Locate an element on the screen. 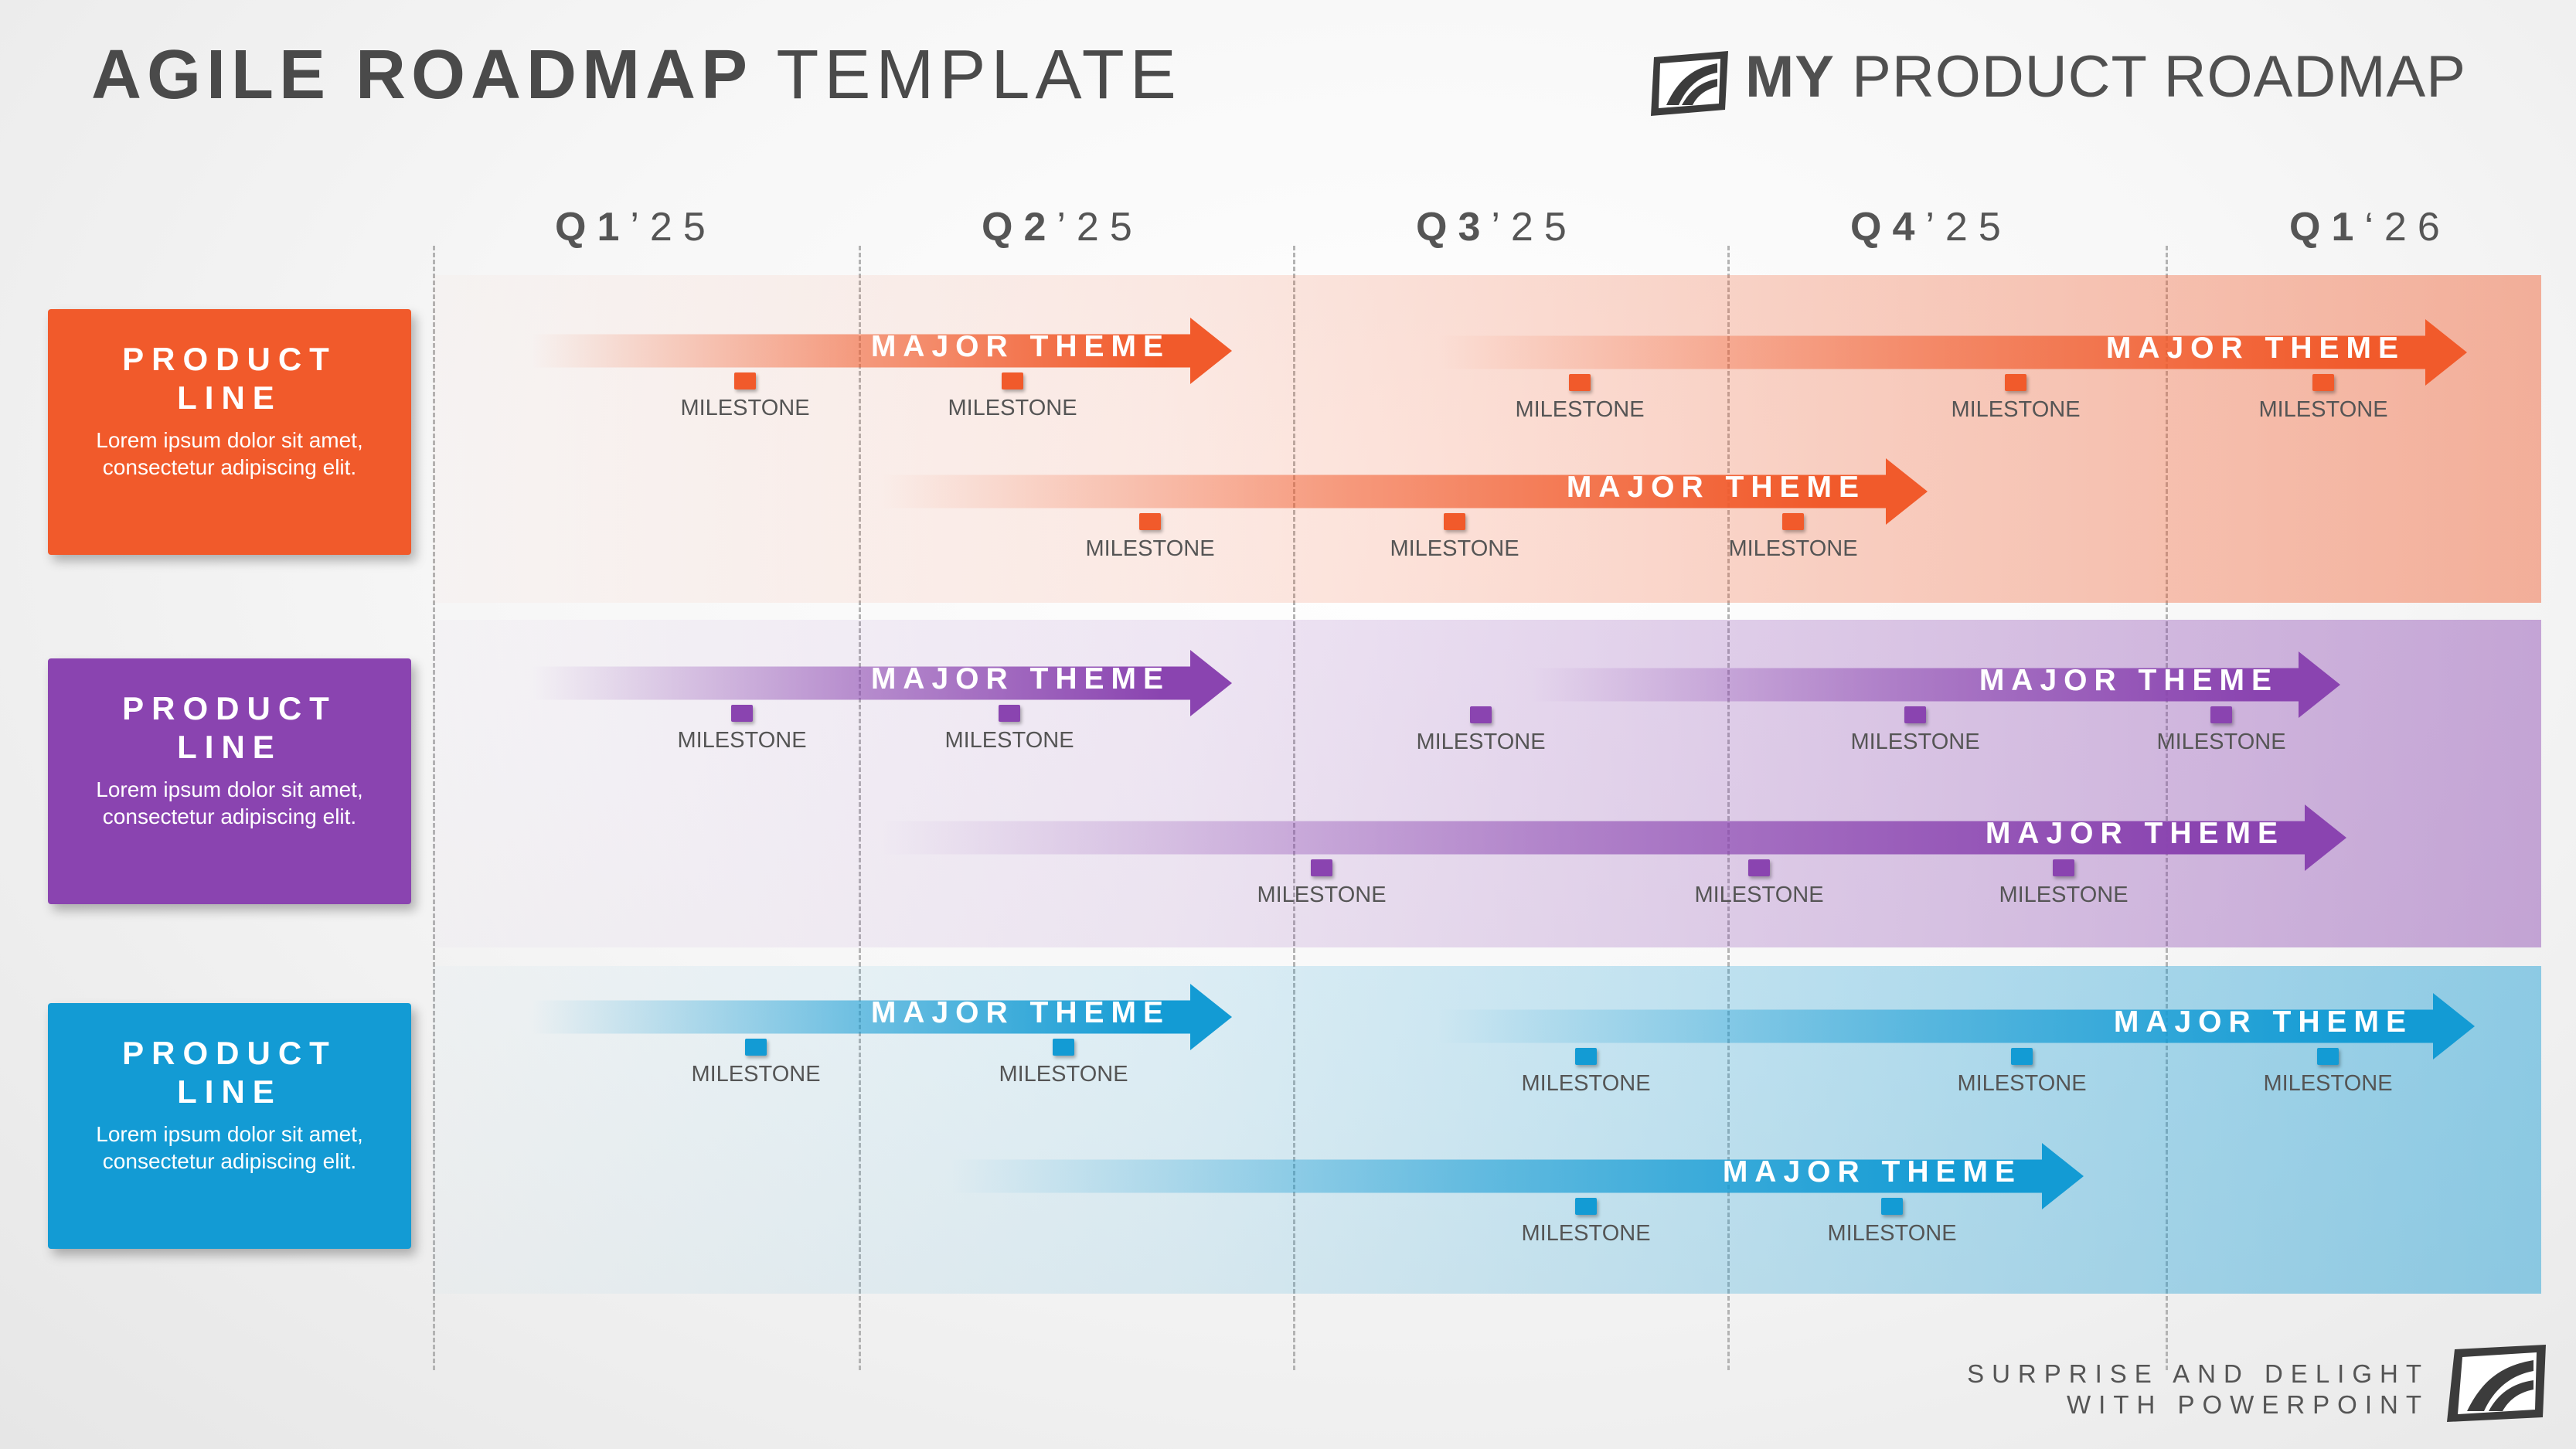 This screenshot has height=1449, width=2576. quarter-name: Q2 is located at coordinates (1019, 228).